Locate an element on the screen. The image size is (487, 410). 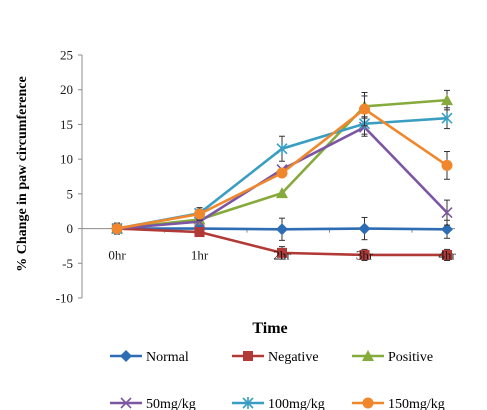
legend-item: 100mg/kg is located at coordinates (278, 403).